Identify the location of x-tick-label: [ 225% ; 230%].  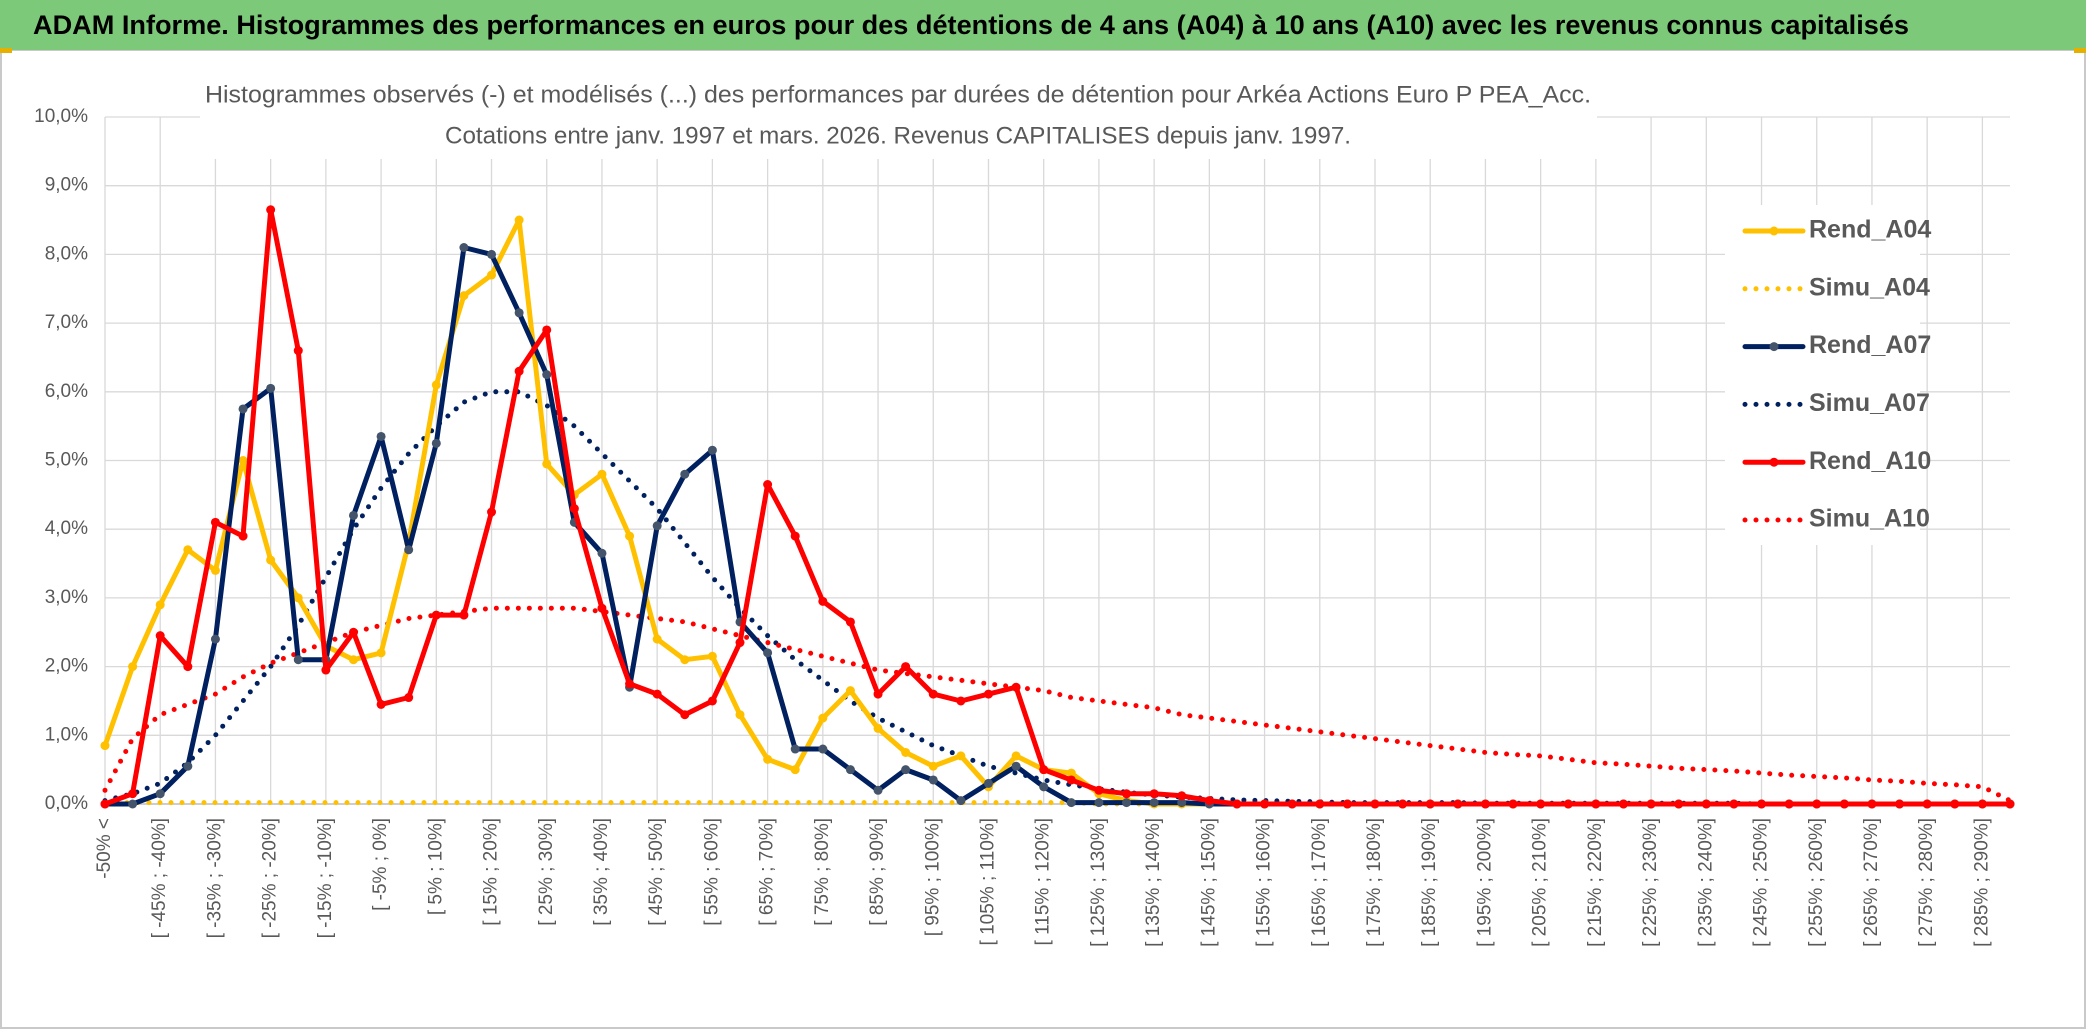
(1650, 882).